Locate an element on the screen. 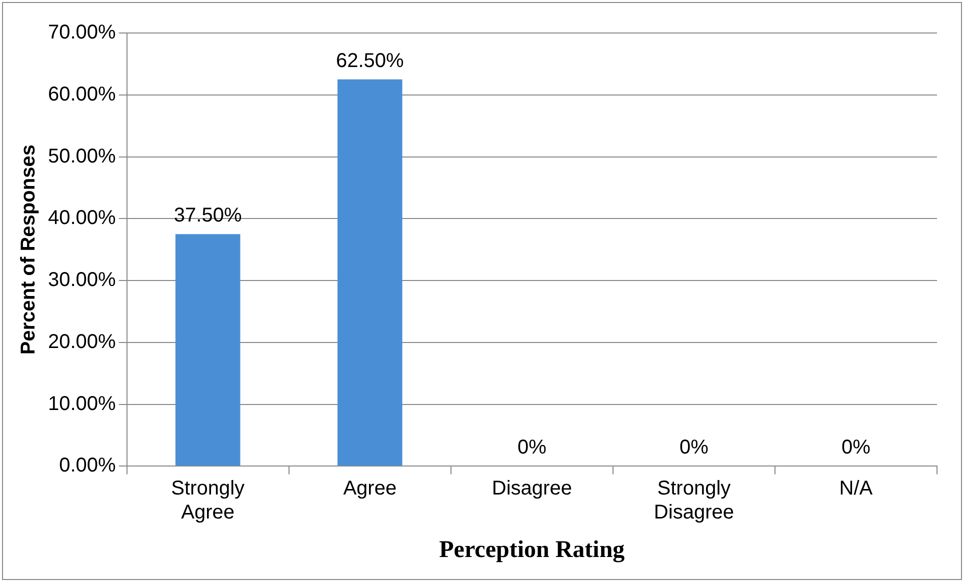  x-axis-title: Perception Rating is located at coordinates (532, 549).